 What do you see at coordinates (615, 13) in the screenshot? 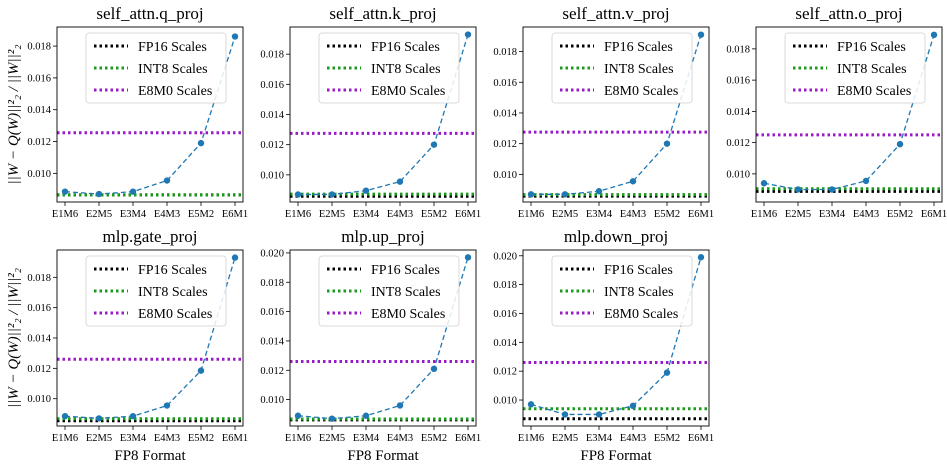
I see `chart-title: self_attn.v_proj` at bounding box center [615, 13].